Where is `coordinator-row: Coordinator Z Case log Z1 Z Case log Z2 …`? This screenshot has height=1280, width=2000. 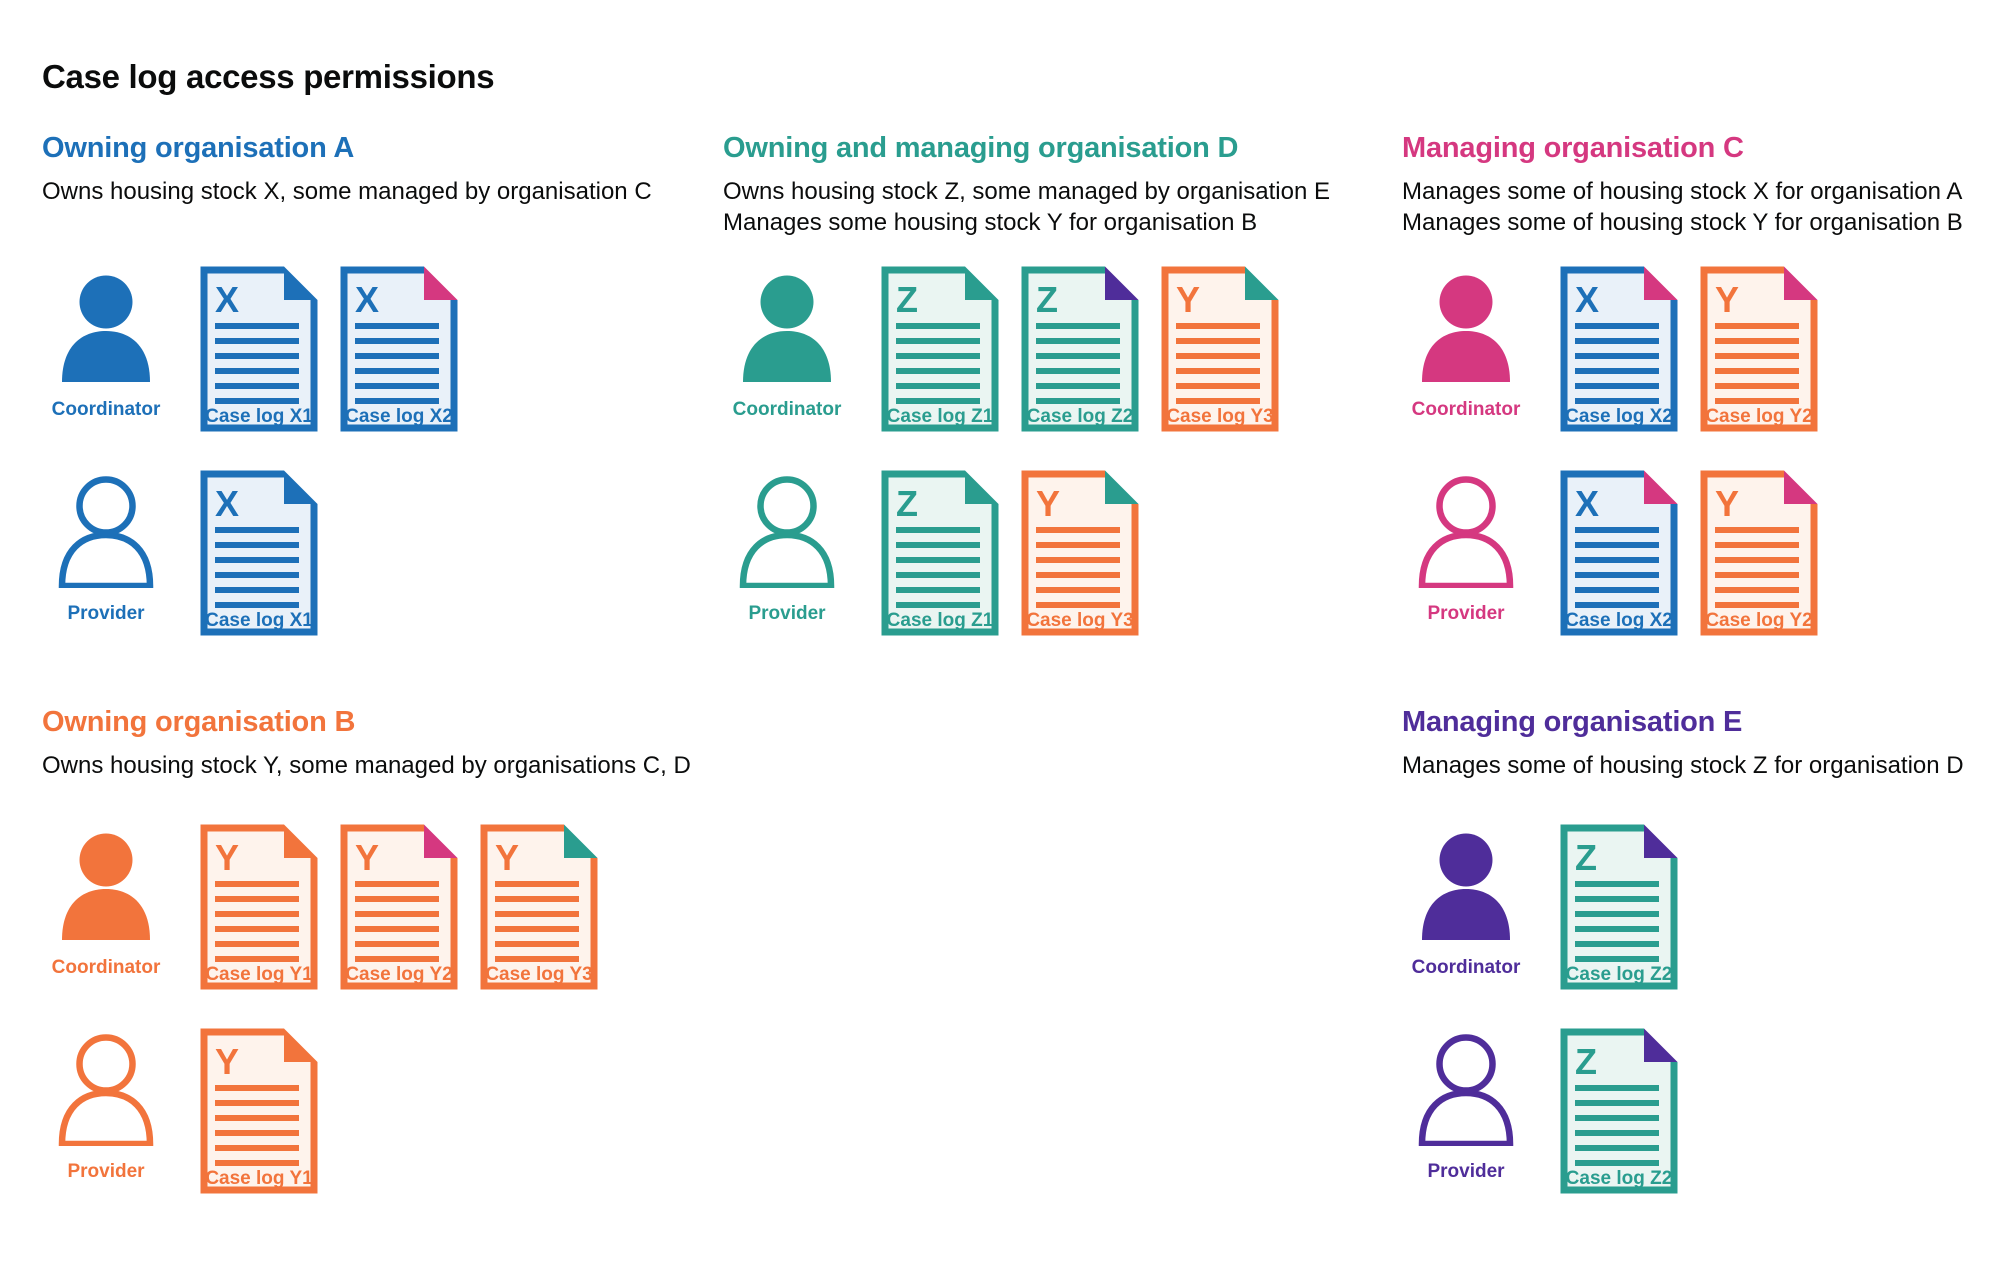 coordinator-row: Coordinator Z Case log Z1 Z Case log Z2 … is located at coordinates (1026, 349).